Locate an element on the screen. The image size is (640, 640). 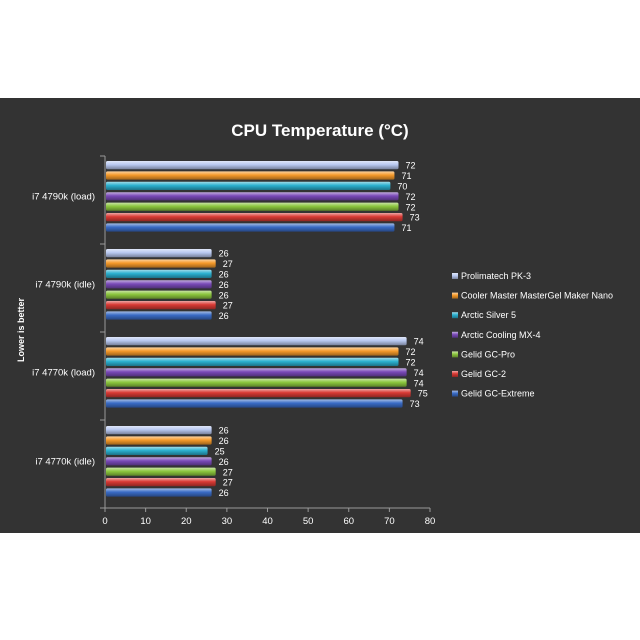
x-tick-label: 0 is located at coordinates (104, 521).